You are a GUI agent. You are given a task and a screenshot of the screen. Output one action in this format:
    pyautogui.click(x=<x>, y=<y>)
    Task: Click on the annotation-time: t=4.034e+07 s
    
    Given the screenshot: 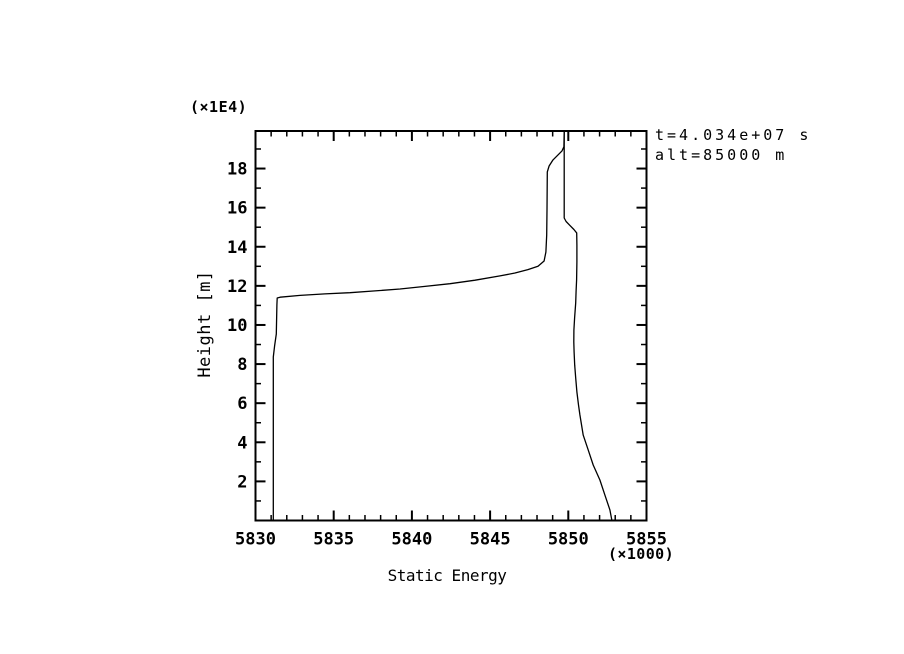 What is the action you would take?
    pyautogui.click(x=733, y=135)
    